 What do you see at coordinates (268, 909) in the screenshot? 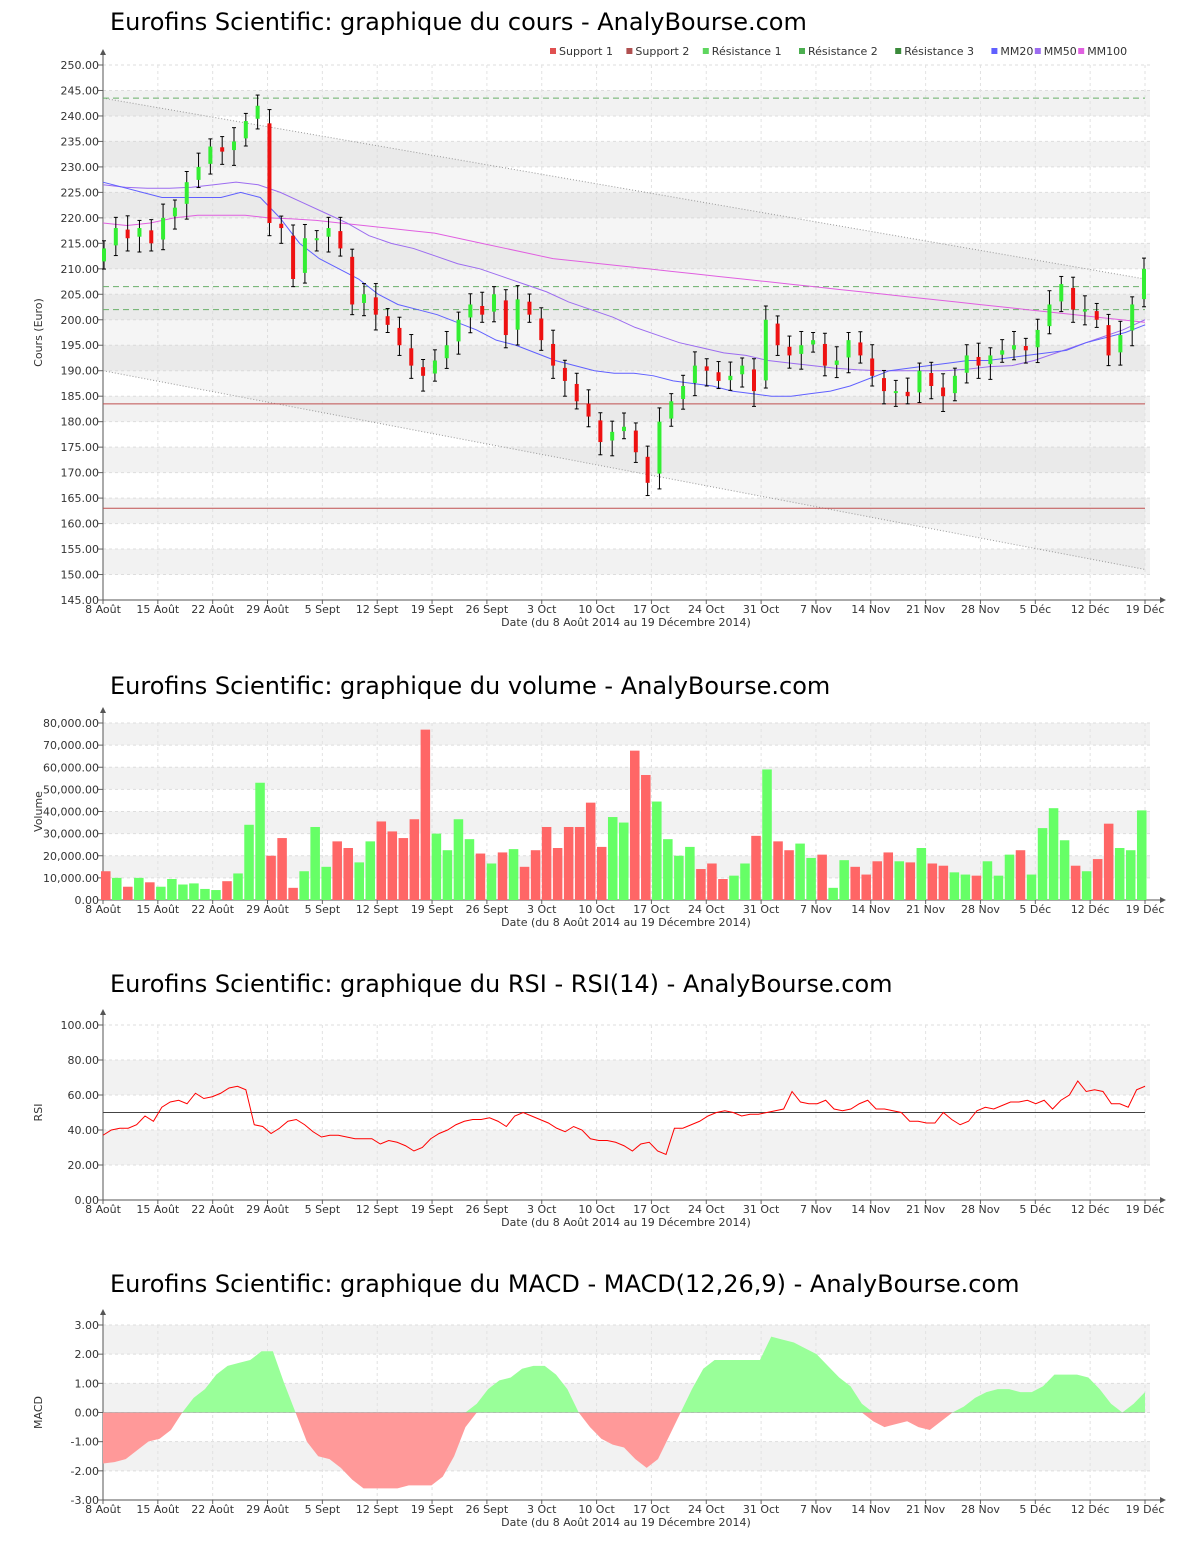
I see `volume-x-tick-label: 29 Août` at bounding box center [268, 909].